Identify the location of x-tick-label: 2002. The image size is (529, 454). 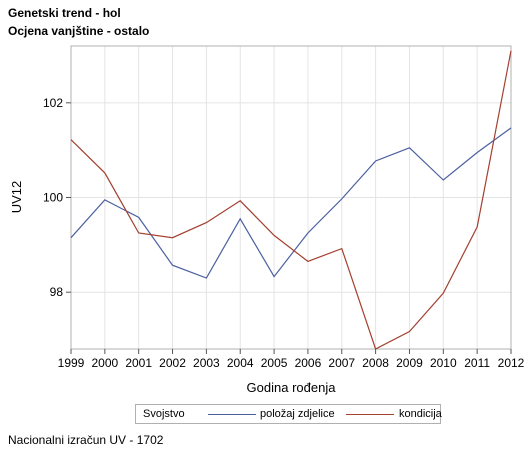
(172, 363).